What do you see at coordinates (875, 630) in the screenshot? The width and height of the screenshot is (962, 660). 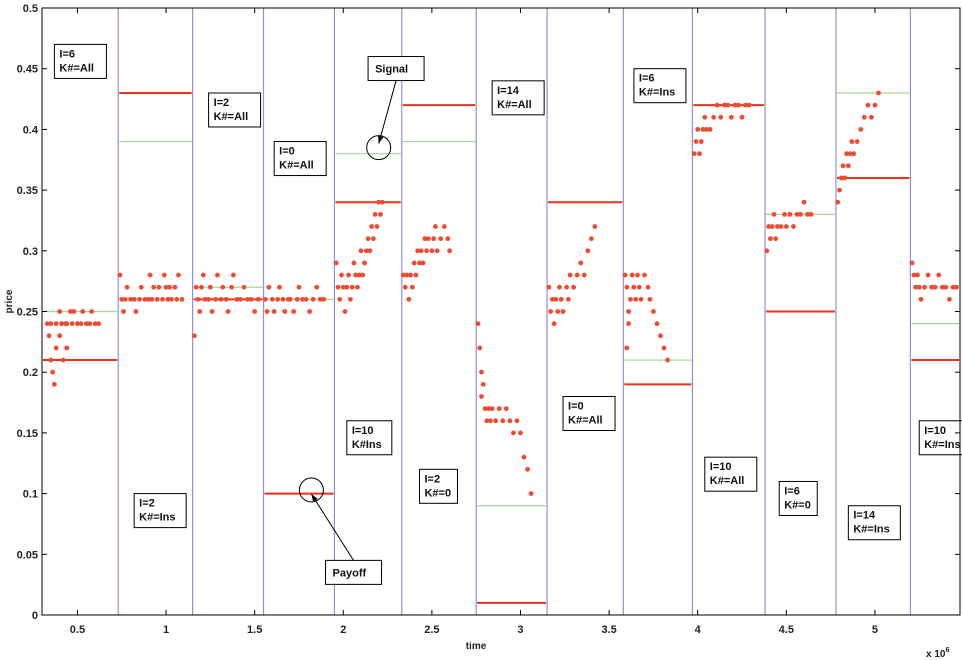 I see `x-tick-label: 5` at bounding box center [875, 630].